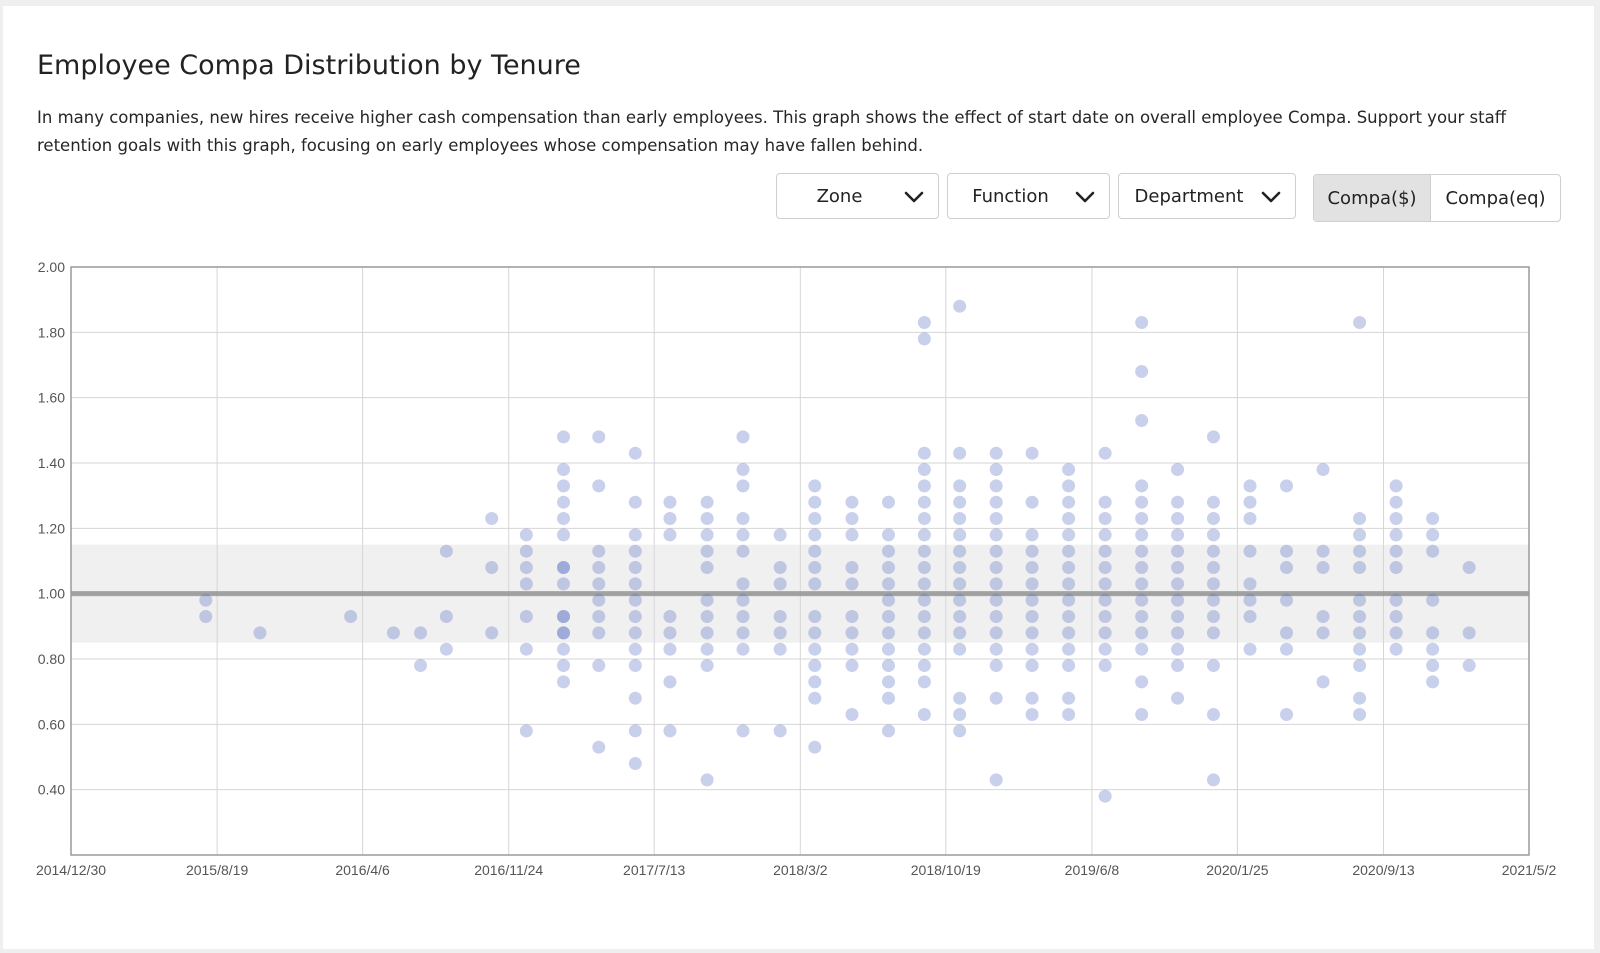  I want to click on chevron-down-icon, so click(1085, 197).